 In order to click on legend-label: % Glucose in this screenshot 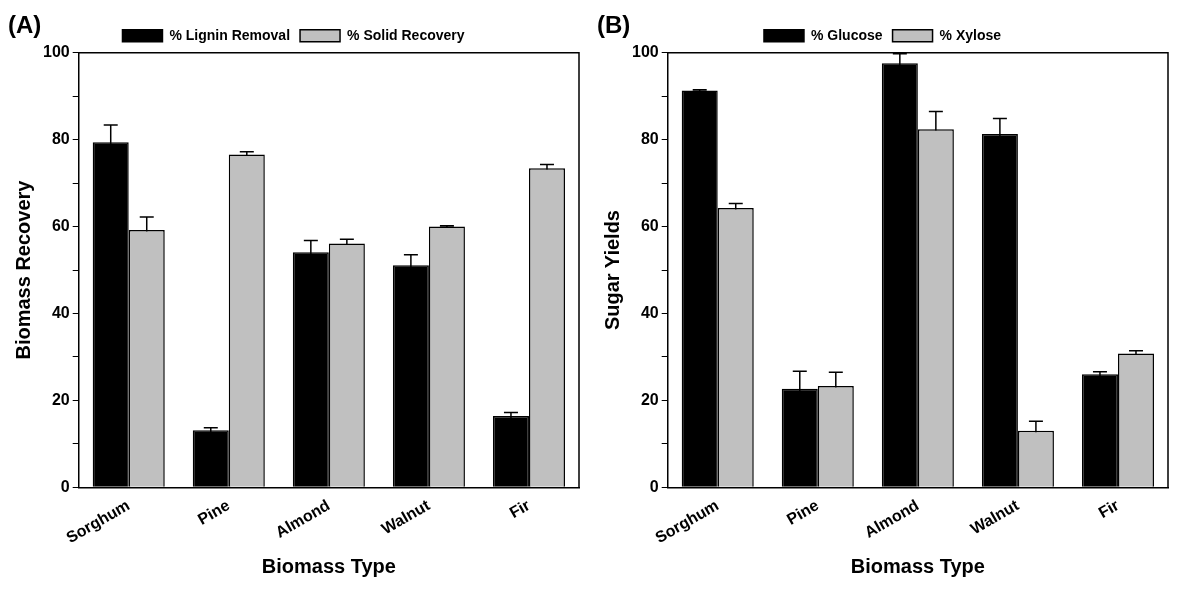, I will do `click(846, 34)`.